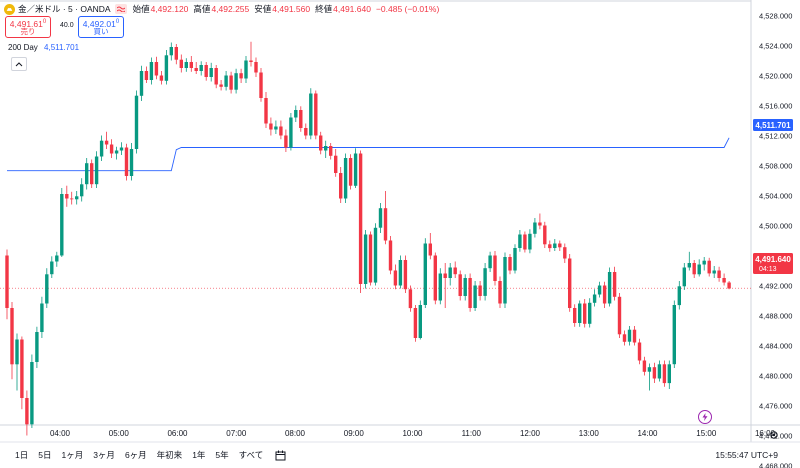 The height and width of the screenshot is (468, 800). I want to click on price-tick-label: 4,484.000, so click(775, 346).